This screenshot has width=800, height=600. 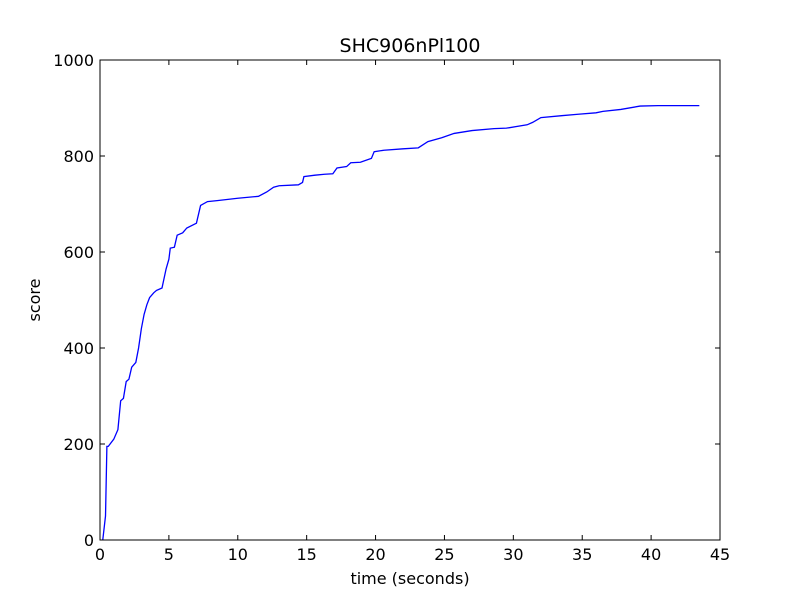 What do you see at coordinates (513, 554) in the screenshot?
I see `x-tick-label: 30` at bounding box center [513, 554].